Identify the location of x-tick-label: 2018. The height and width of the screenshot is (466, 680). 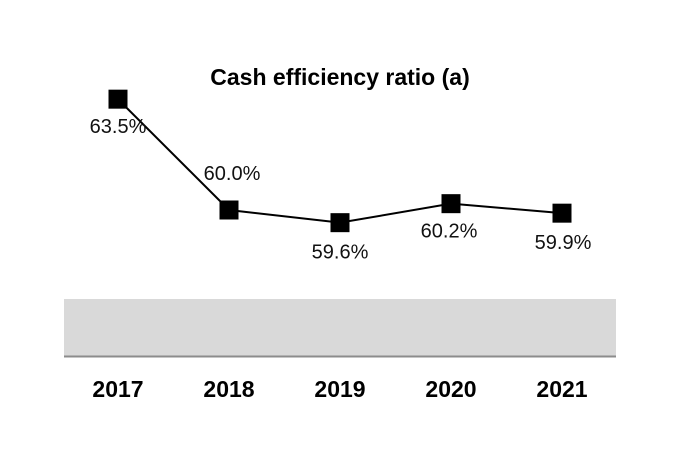
(228, 389).